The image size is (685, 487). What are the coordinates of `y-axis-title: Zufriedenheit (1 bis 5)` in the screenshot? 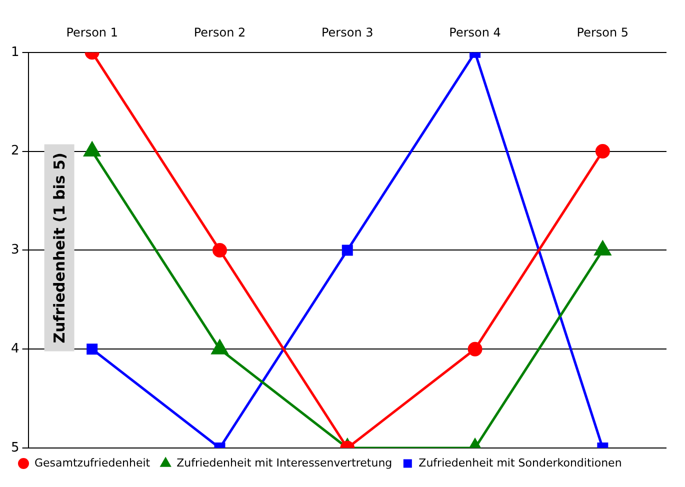 It's located at (59, 248).